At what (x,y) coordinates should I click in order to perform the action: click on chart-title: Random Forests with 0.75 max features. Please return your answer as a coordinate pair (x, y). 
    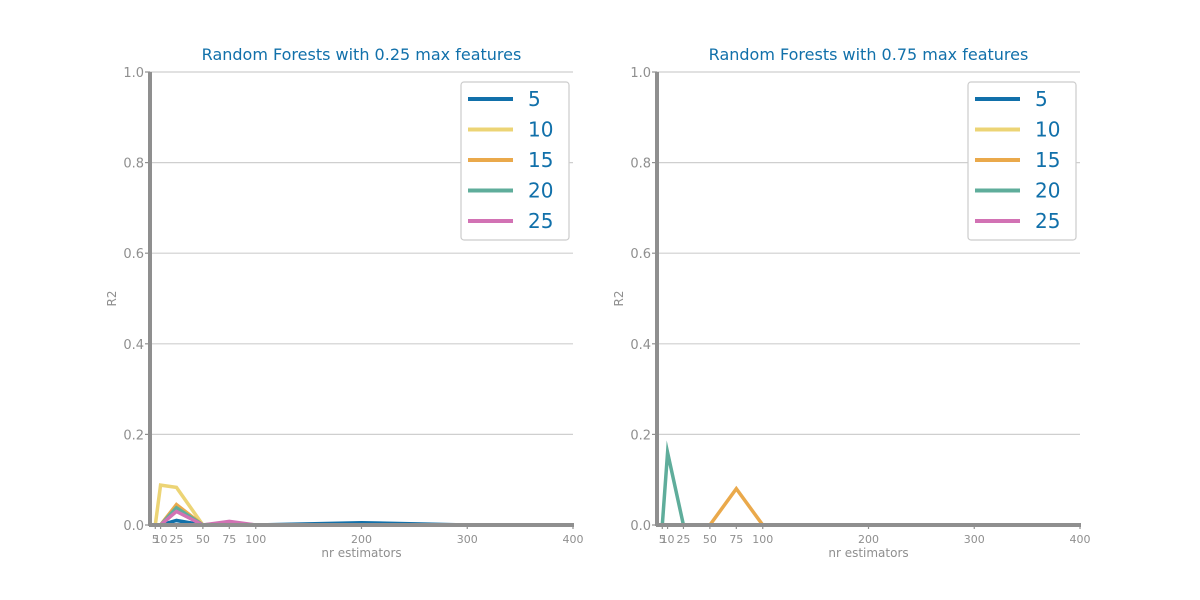
    Looking at the image, I should click on (869, 54).